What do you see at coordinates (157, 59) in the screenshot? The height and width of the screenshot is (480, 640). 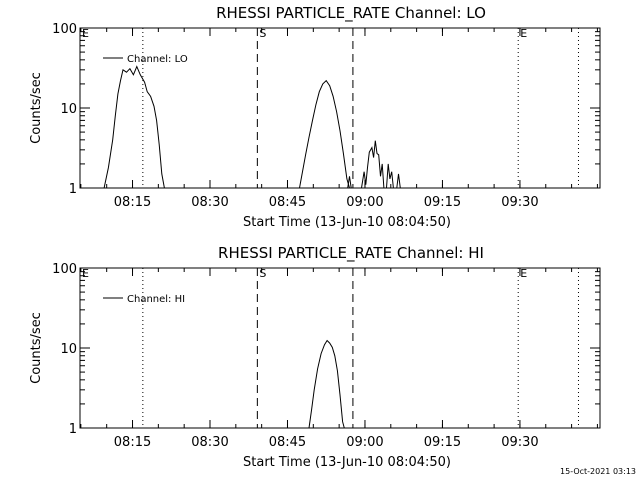 I see `legend-entry: Channel: LO` at bounding box center [157, 59].